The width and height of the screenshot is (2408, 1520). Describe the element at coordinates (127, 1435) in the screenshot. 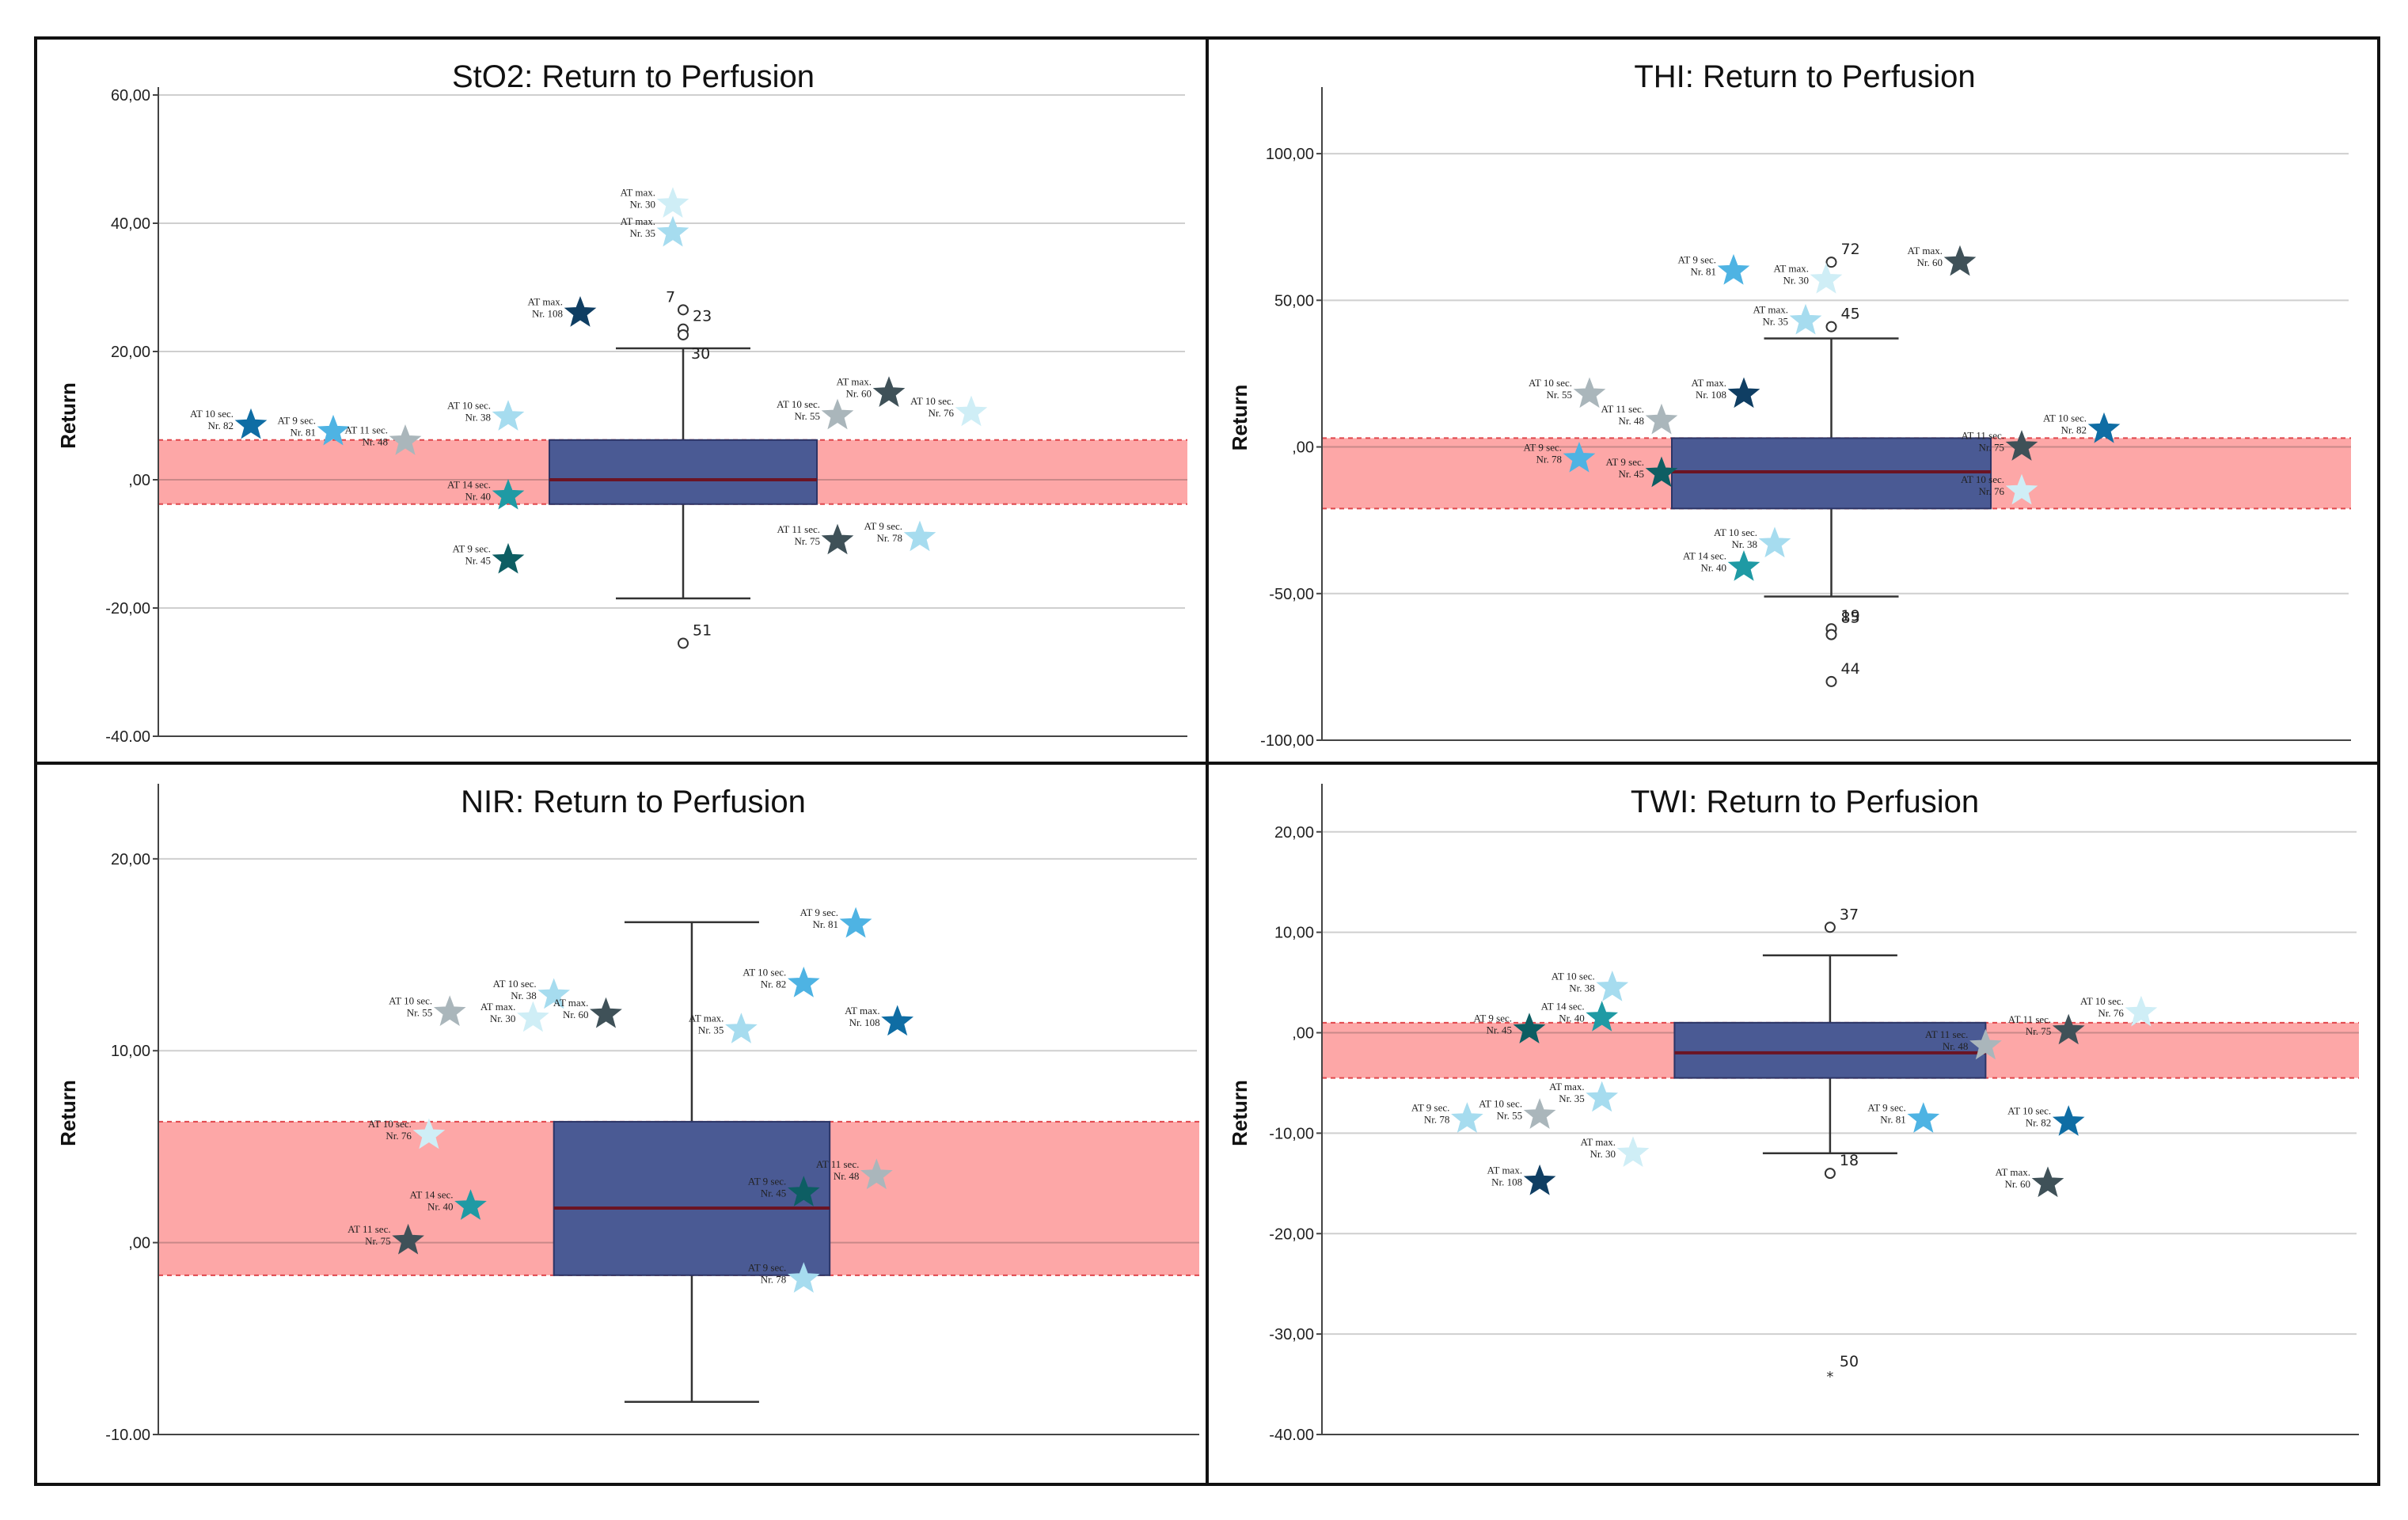

I see `y-tick-label: -10.00` at that location.